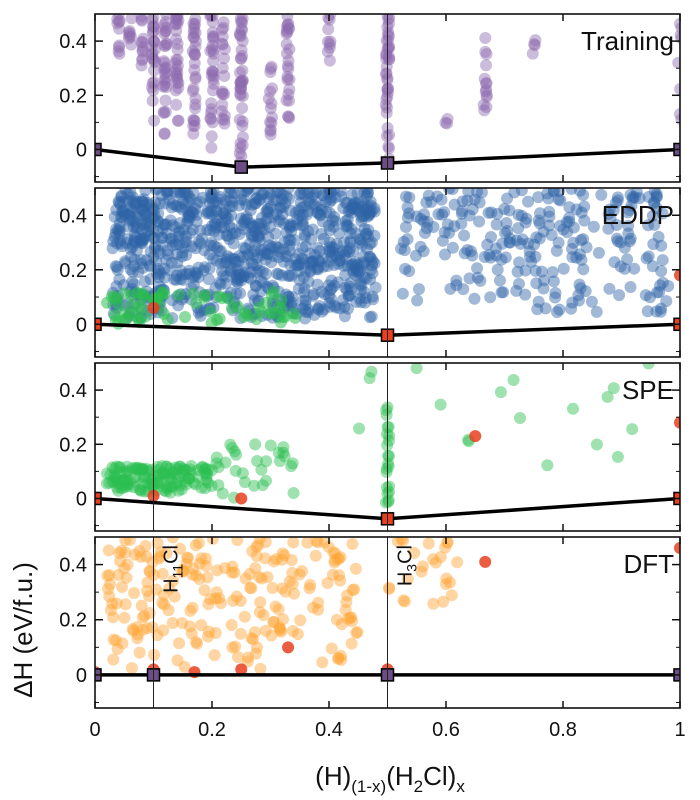  Describe the element at coordinates (627, 41) in the screenshot. I see `panel-title: Training` at that location.